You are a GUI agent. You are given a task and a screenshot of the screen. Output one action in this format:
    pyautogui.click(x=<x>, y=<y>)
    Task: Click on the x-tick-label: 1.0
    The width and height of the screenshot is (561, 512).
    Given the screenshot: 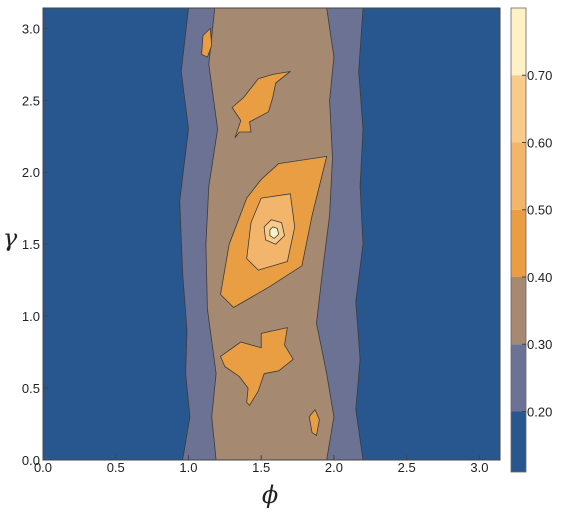 What is the action you would take?
    pyautogui.click(x=188, y=467)
    